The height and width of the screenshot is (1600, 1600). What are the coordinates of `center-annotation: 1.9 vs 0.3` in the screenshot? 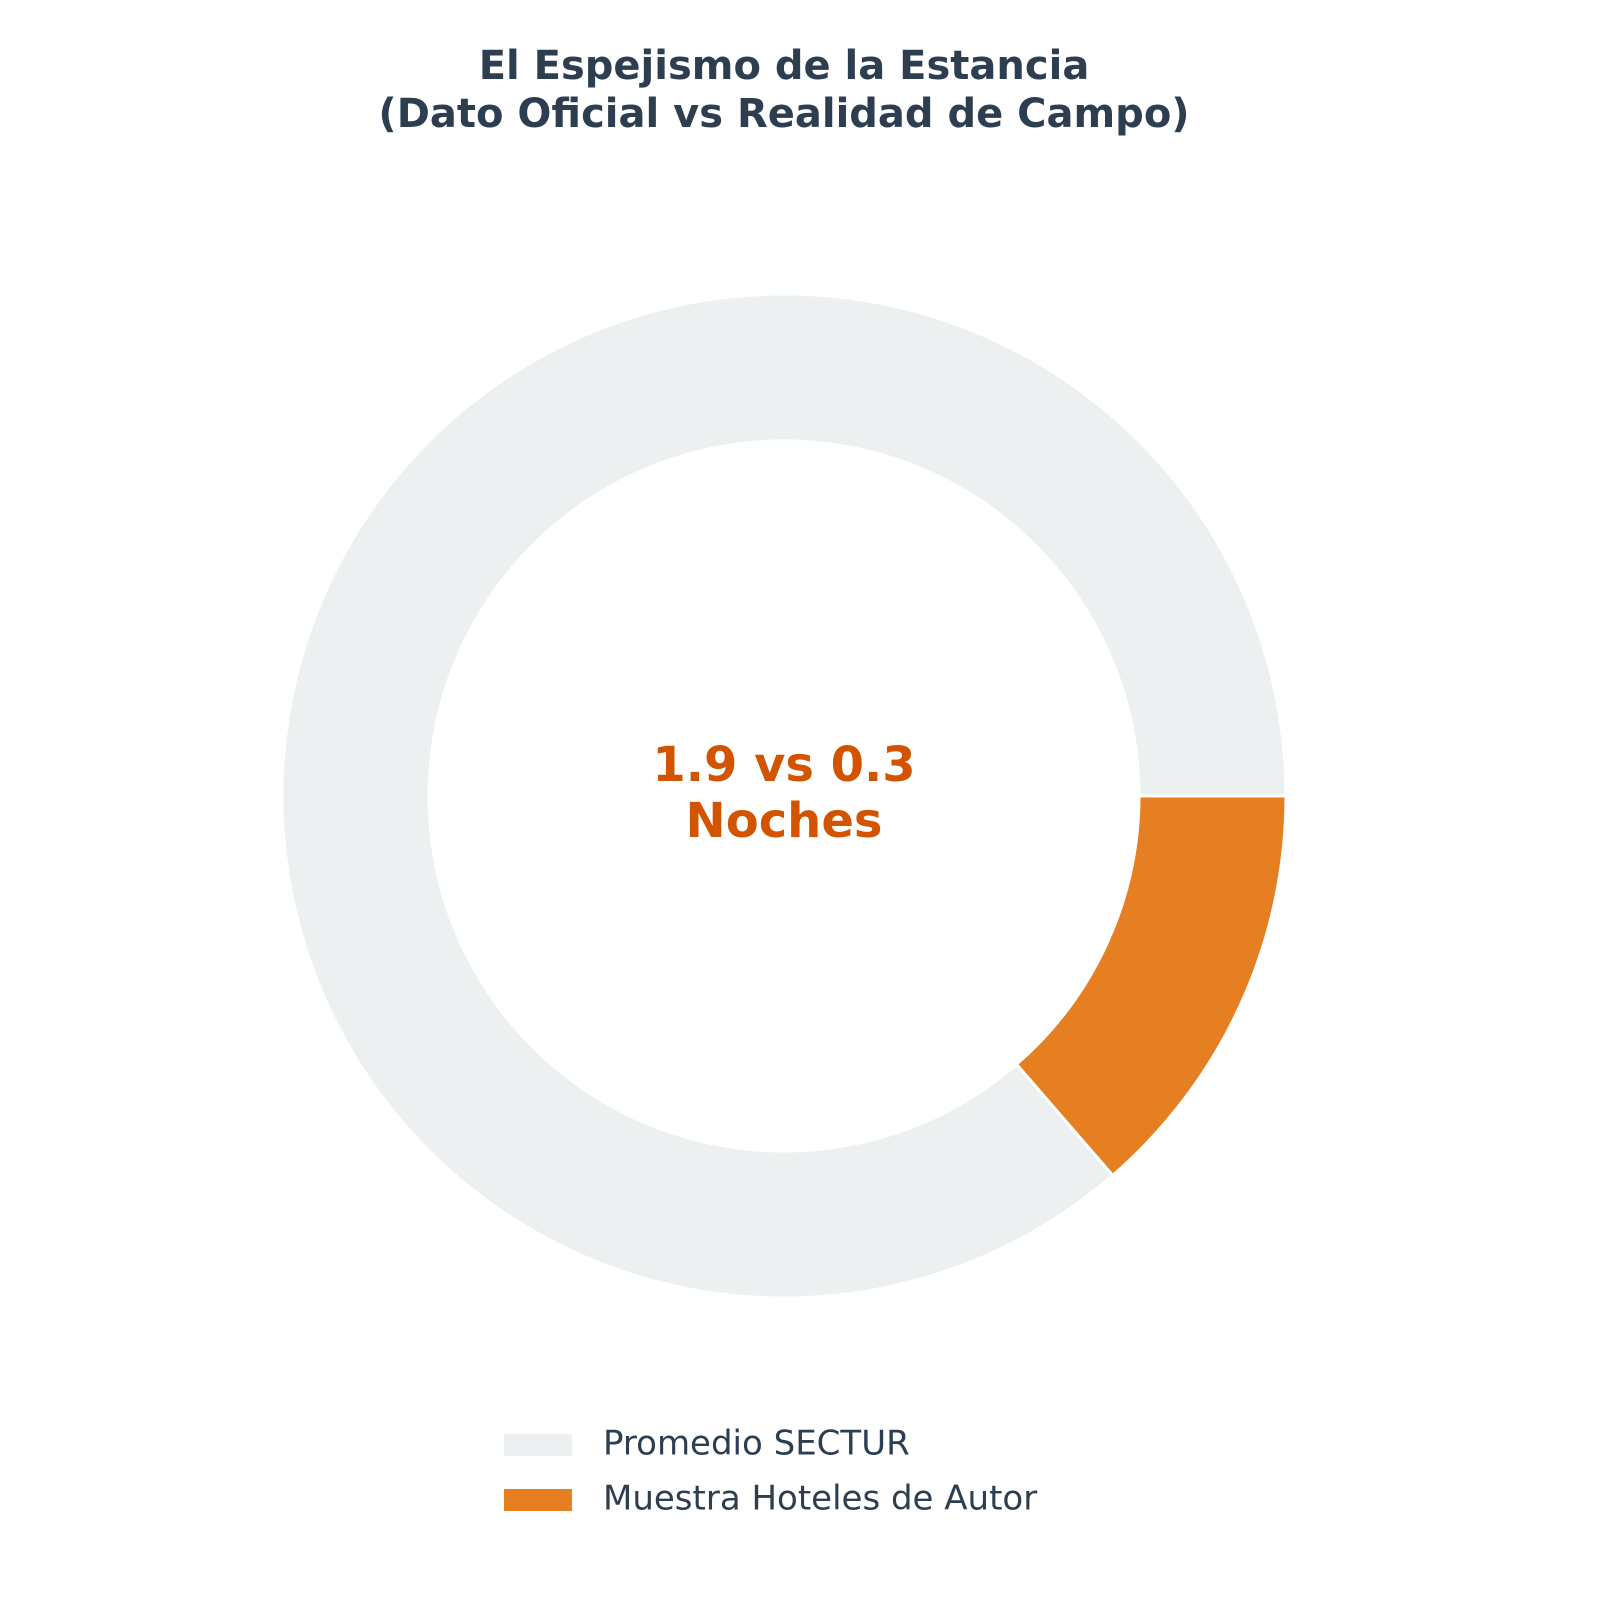 It's located at (783, 765).